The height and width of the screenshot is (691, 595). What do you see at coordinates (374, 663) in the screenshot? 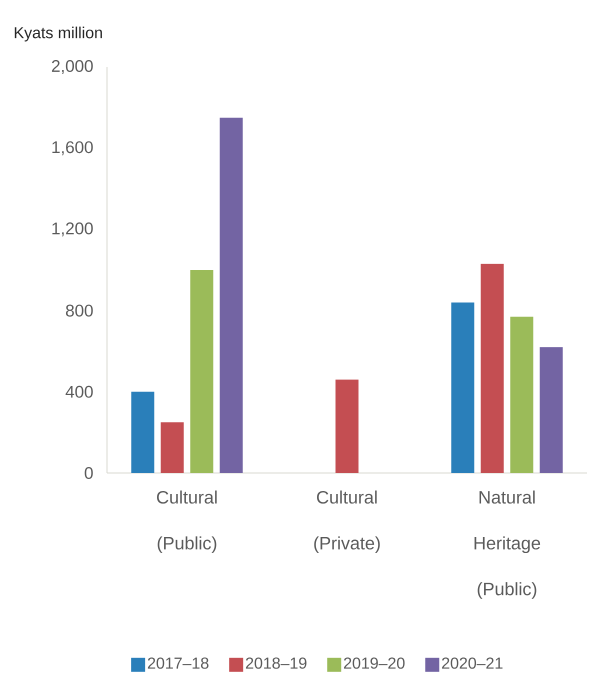
I see `legend-label: 2019–20` at bounding box center [374, 663].